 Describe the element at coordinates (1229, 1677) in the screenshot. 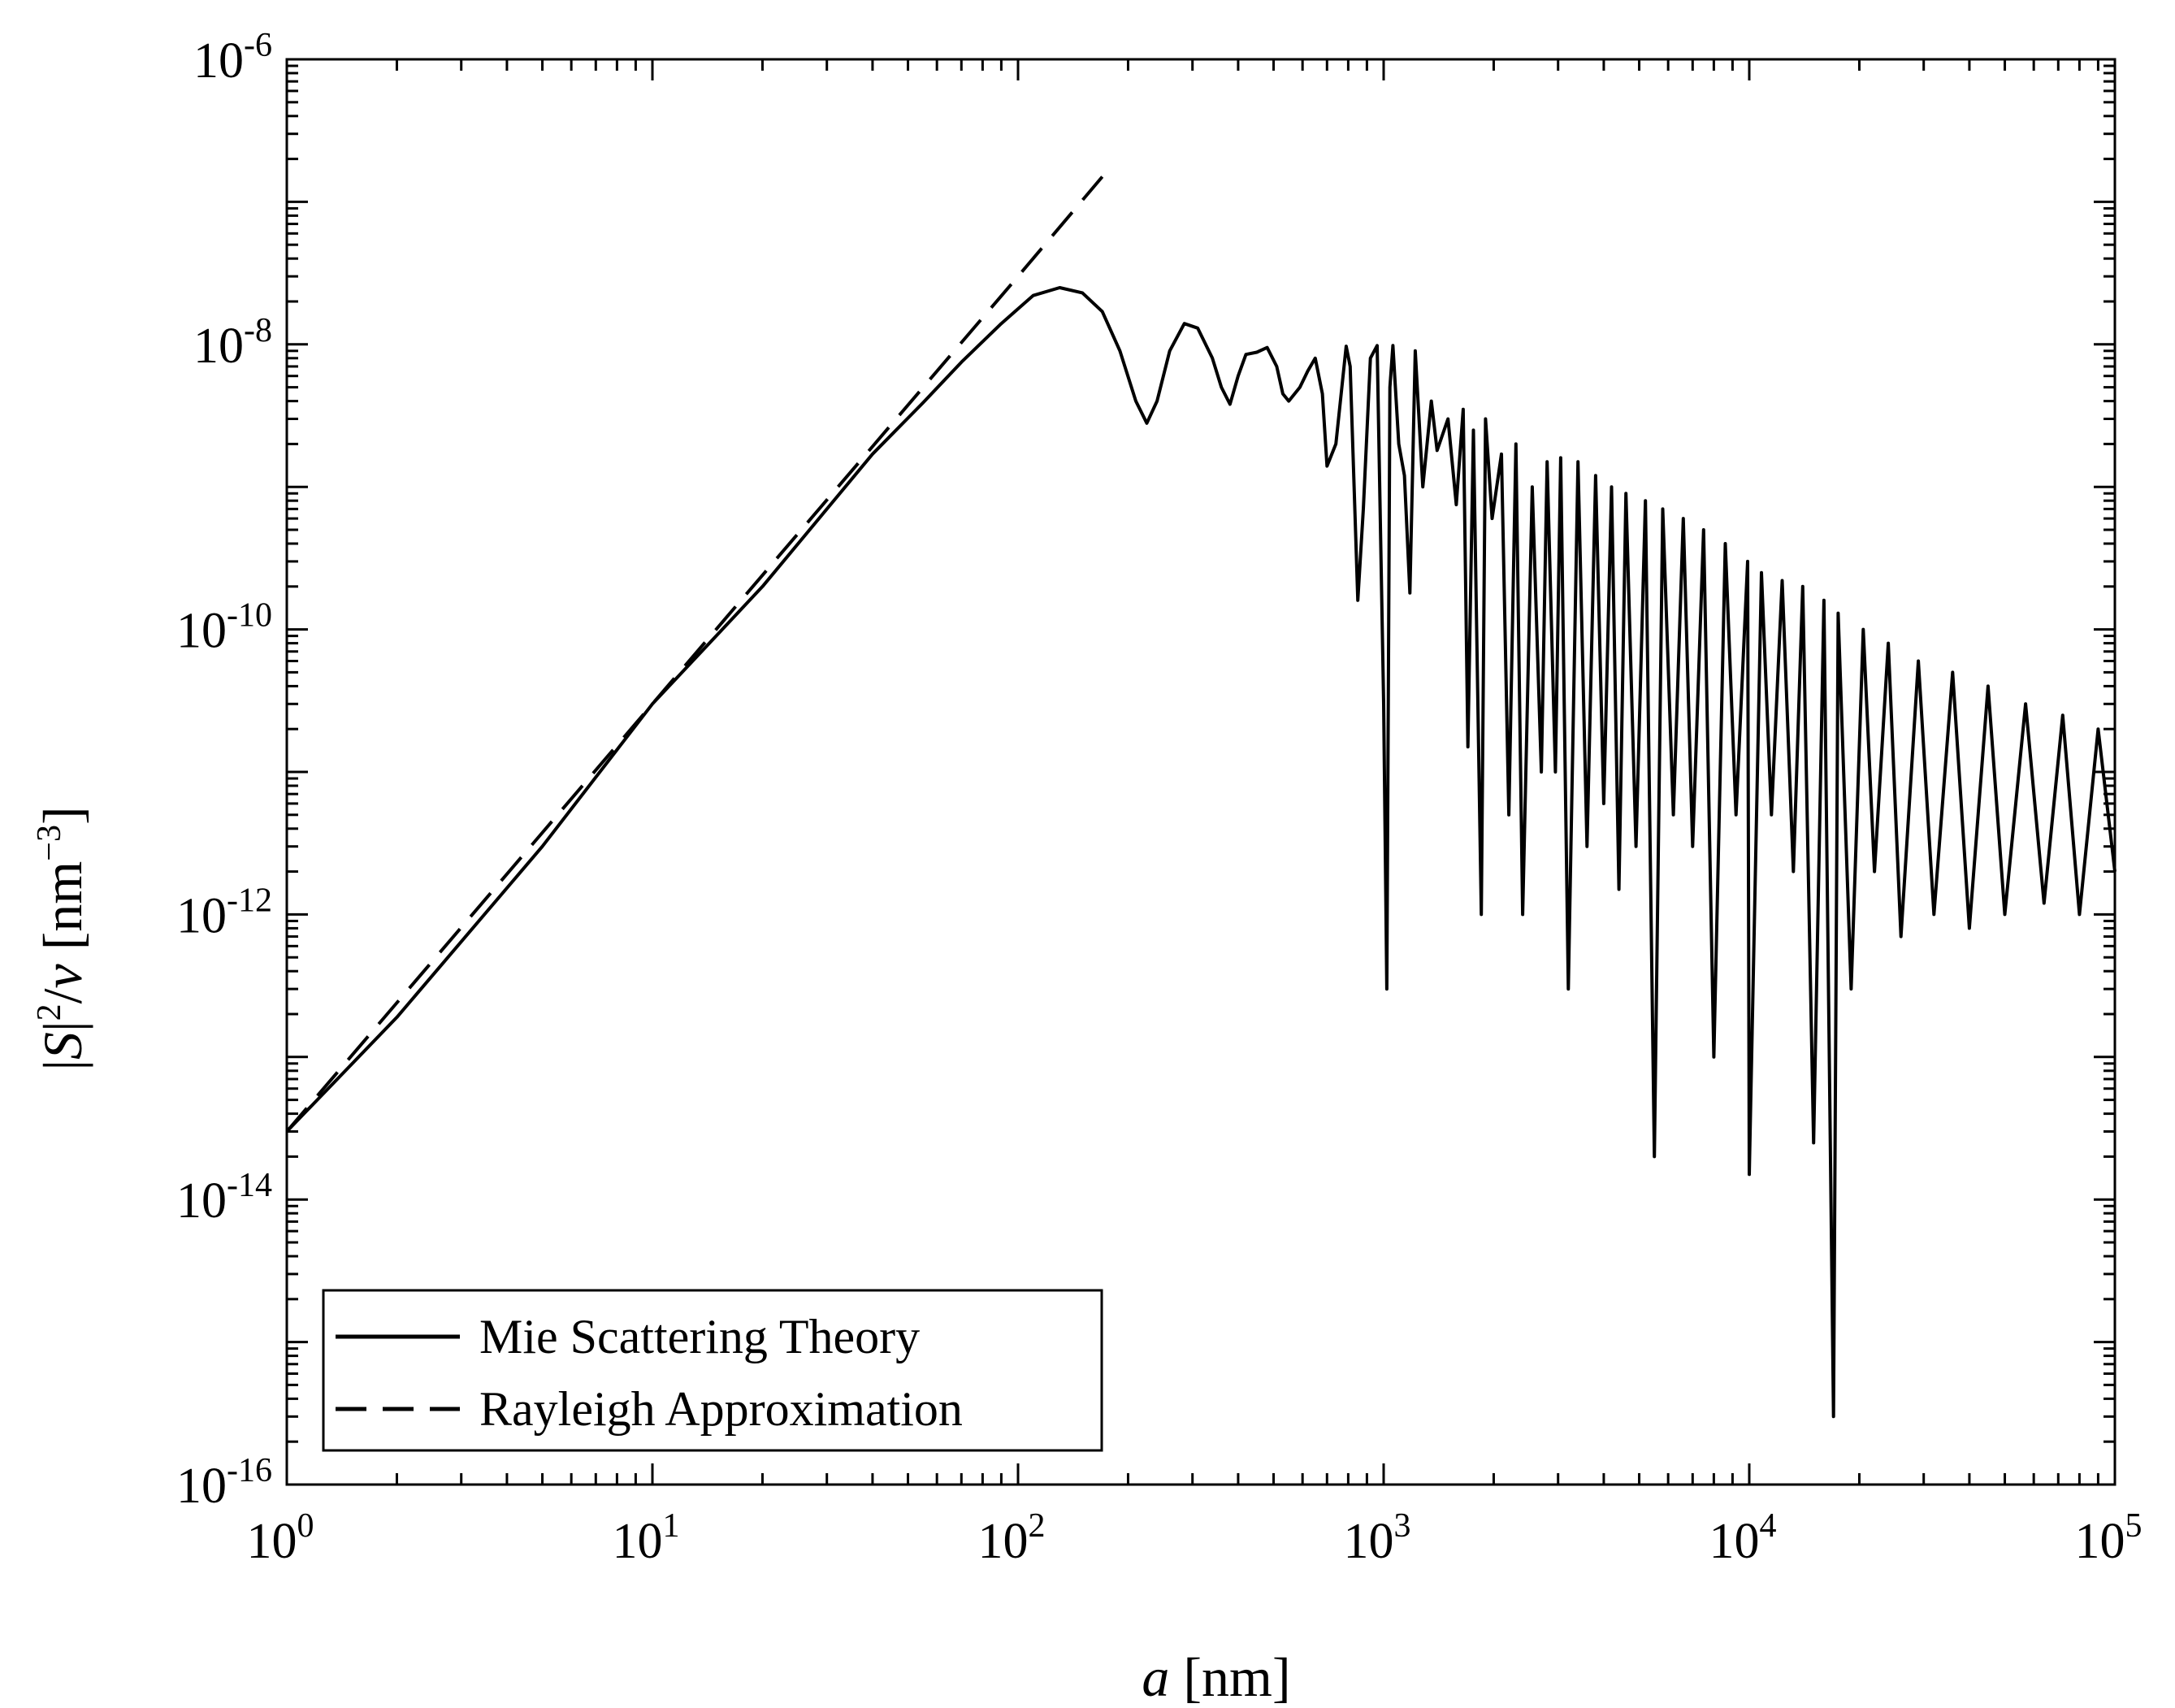

I see `x-axis-unit: [nm]` at that location.